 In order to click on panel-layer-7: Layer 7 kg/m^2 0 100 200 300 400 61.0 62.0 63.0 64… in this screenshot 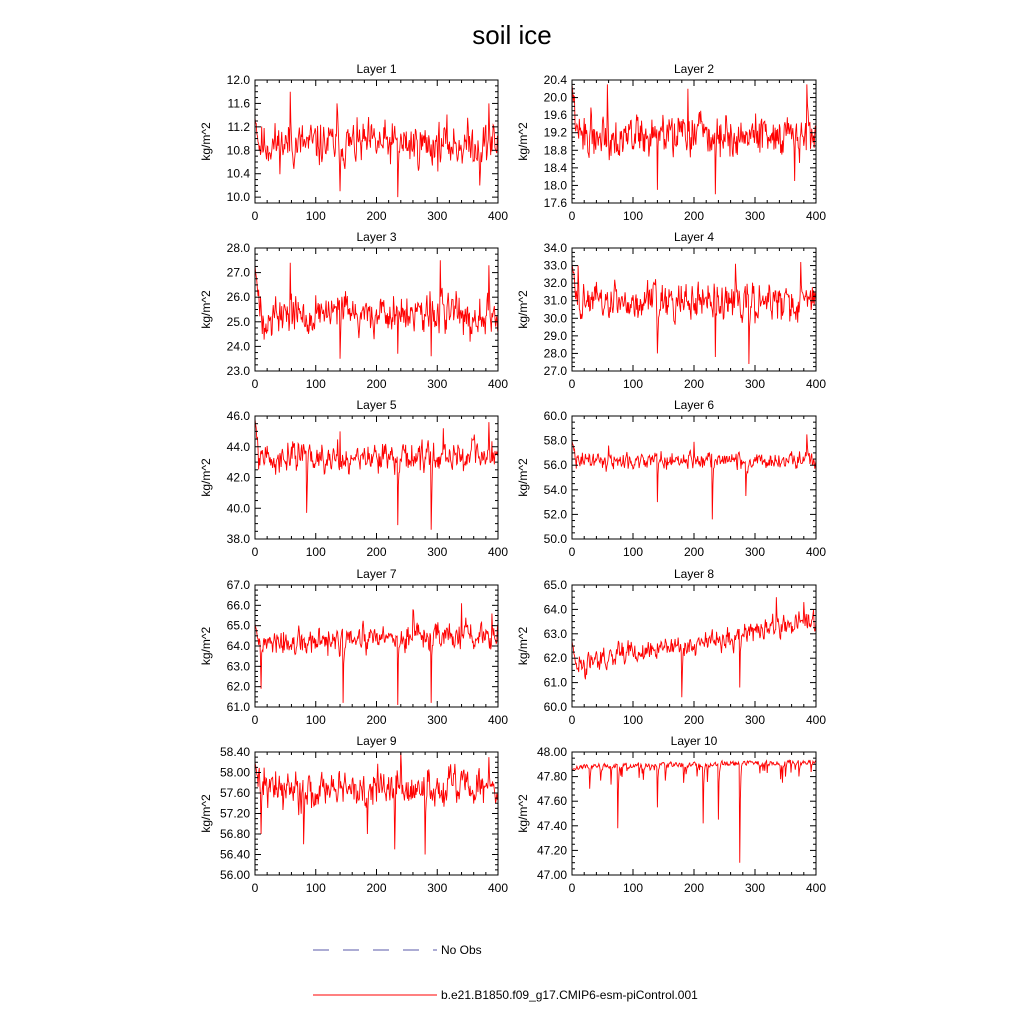, I will do `click(353, 647)`.